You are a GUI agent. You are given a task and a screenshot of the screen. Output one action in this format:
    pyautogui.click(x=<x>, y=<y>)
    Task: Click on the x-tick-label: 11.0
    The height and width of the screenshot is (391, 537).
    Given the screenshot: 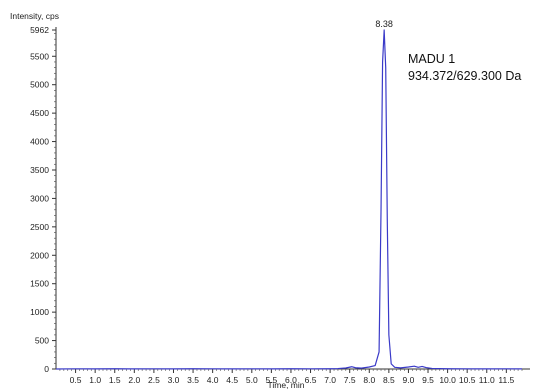 What is the action you would take?
    pyautogui.click(x=487, y=380)
    